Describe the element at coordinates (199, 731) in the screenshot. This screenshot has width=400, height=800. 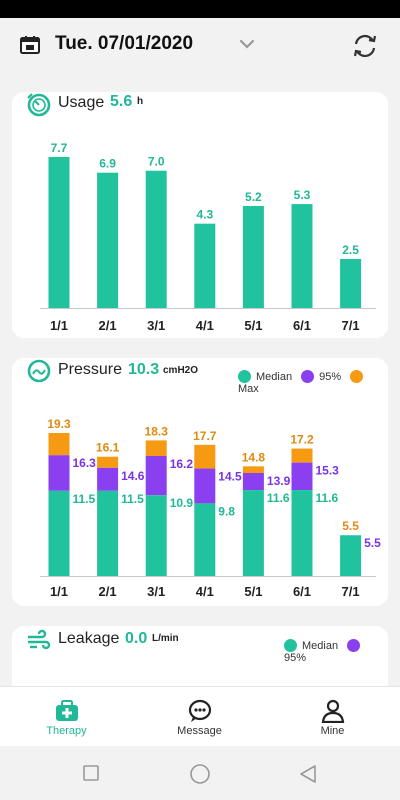
I see `nav-message-label: Message` at that location.